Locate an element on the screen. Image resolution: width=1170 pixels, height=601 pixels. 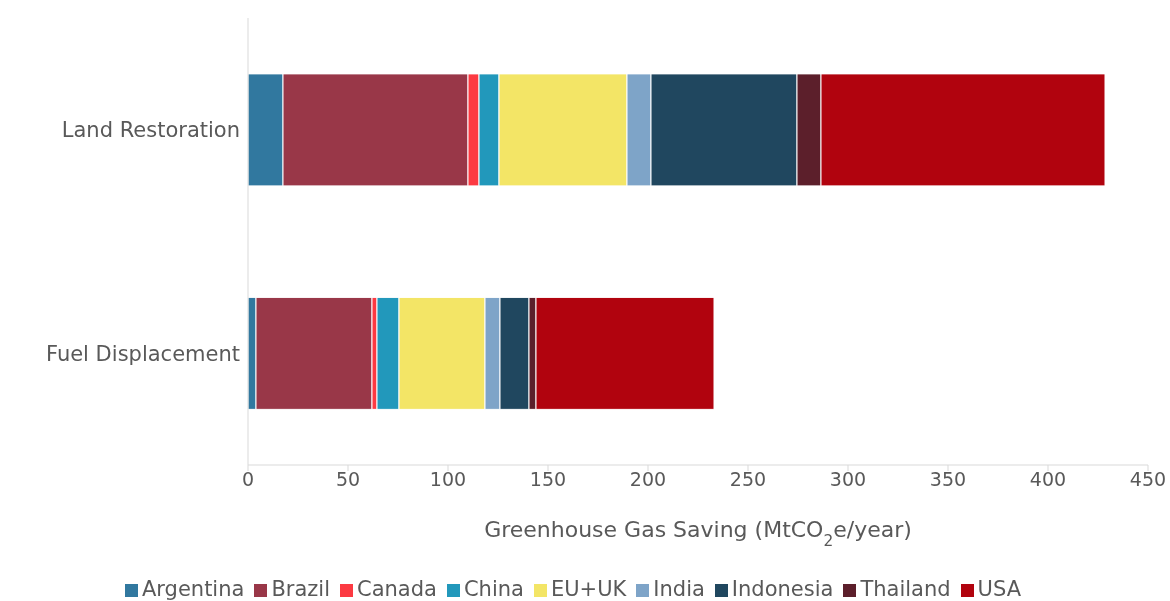
legend-label: China is located at coordinates (493, 589).